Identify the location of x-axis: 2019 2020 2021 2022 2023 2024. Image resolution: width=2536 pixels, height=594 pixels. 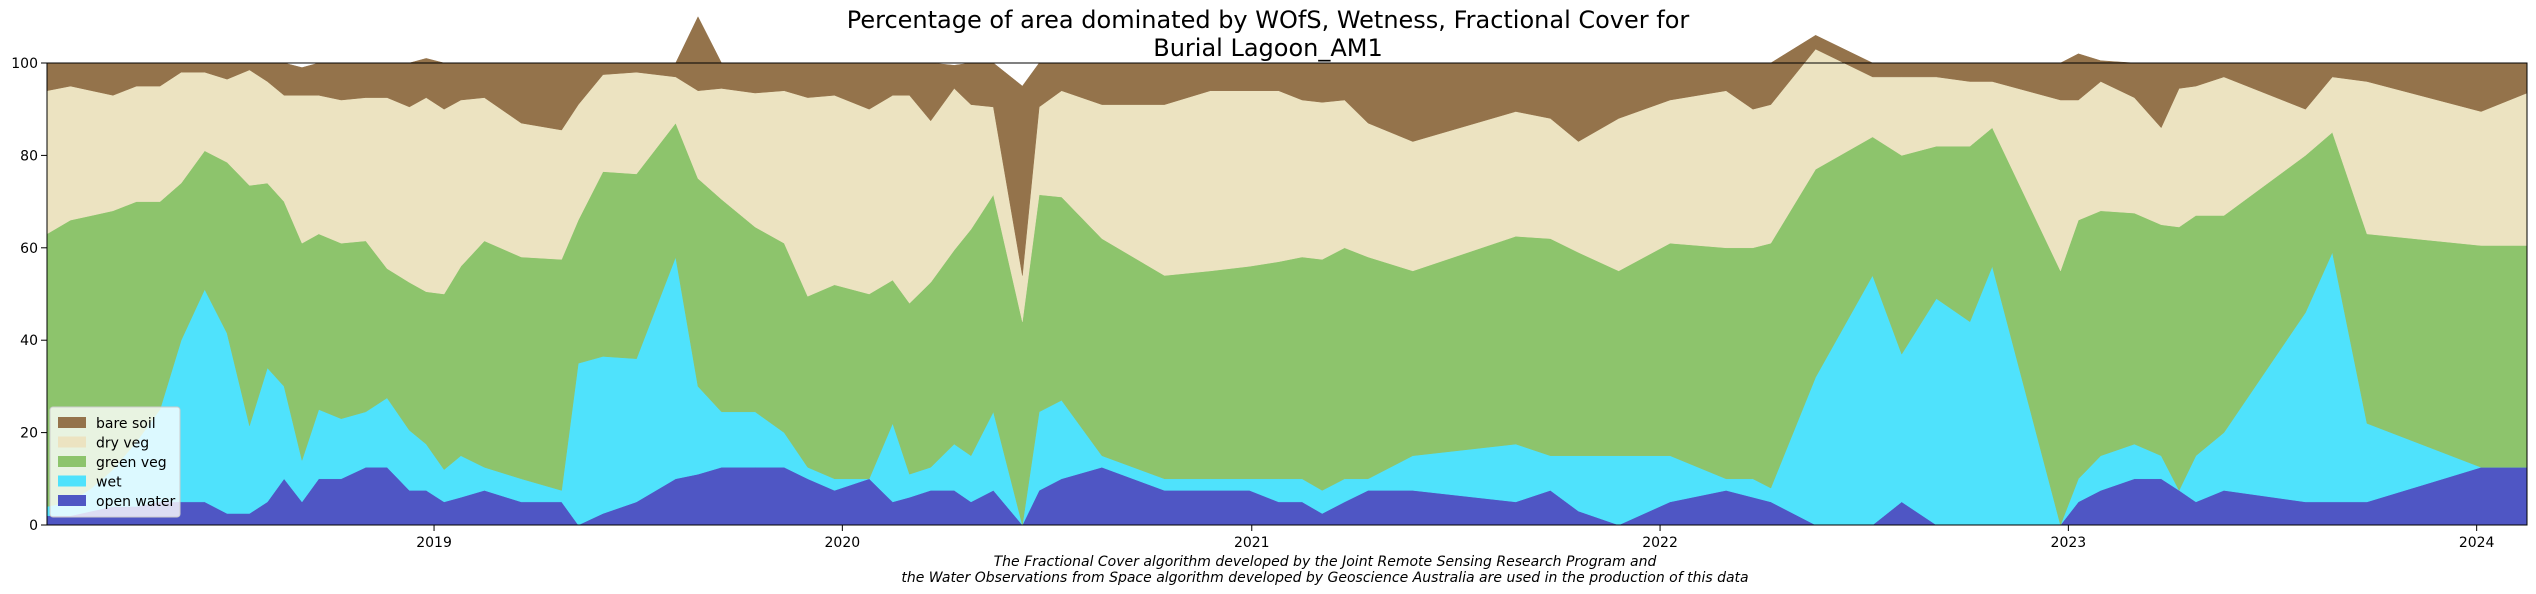
(1455, 538).